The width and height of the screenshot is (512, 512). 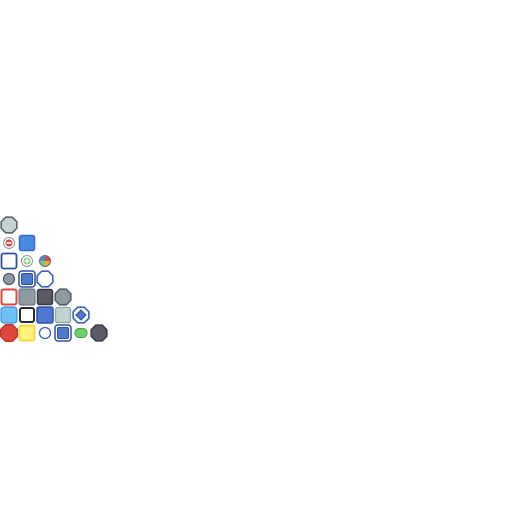 I want to click on board-piece-charcoal-square, so click(x=45, y=297).